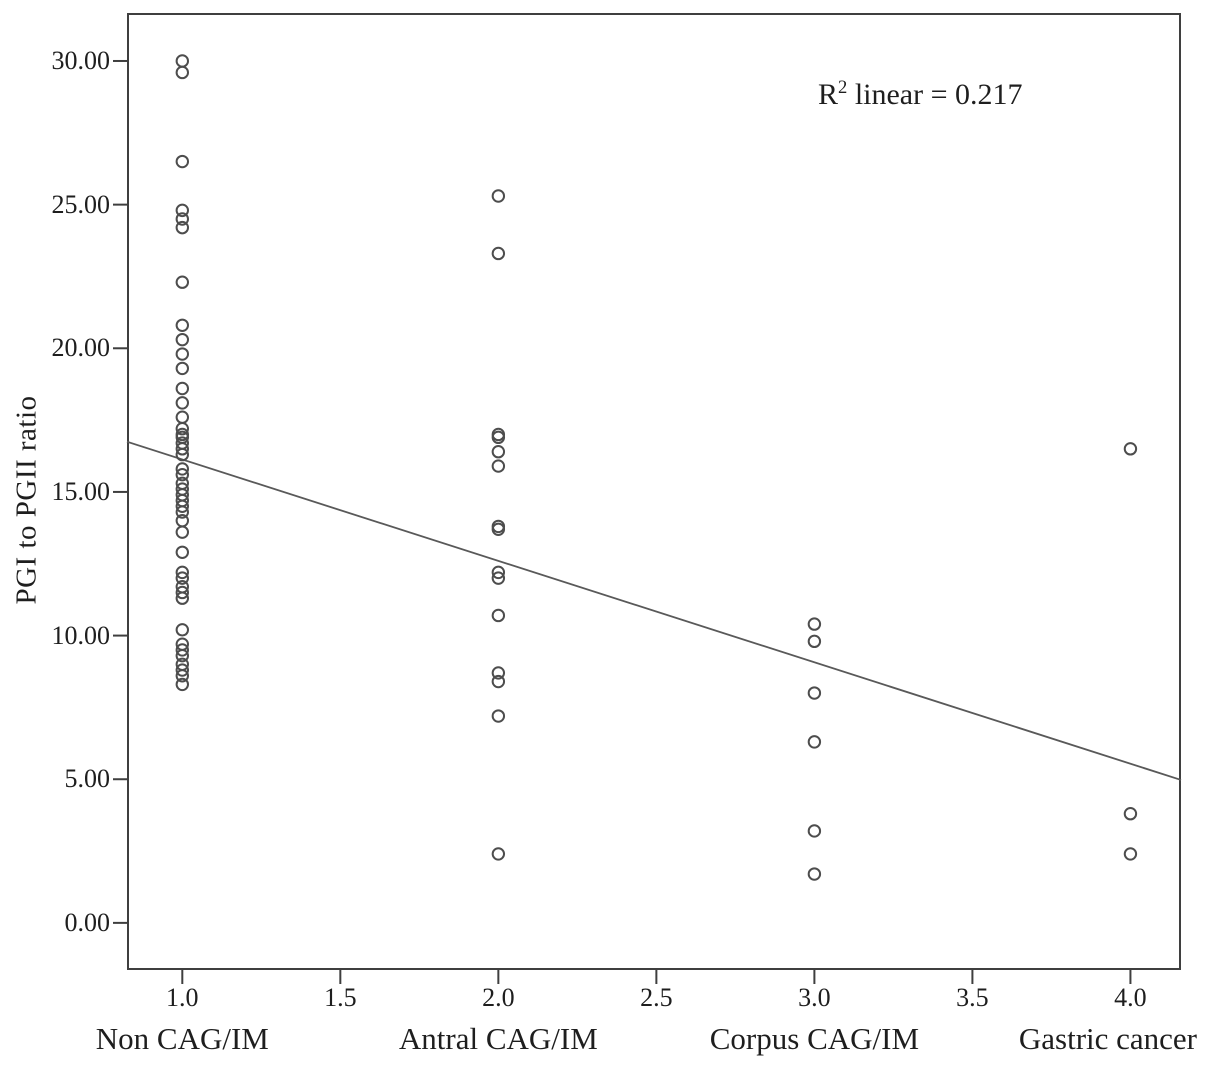 This screenshot has width=1205, height=1070. What do you see at coordinates (814, 1038) in the screenshot?
I see `x-category-label: Corpus CAG/IM` at bounding box center [814, 1038].